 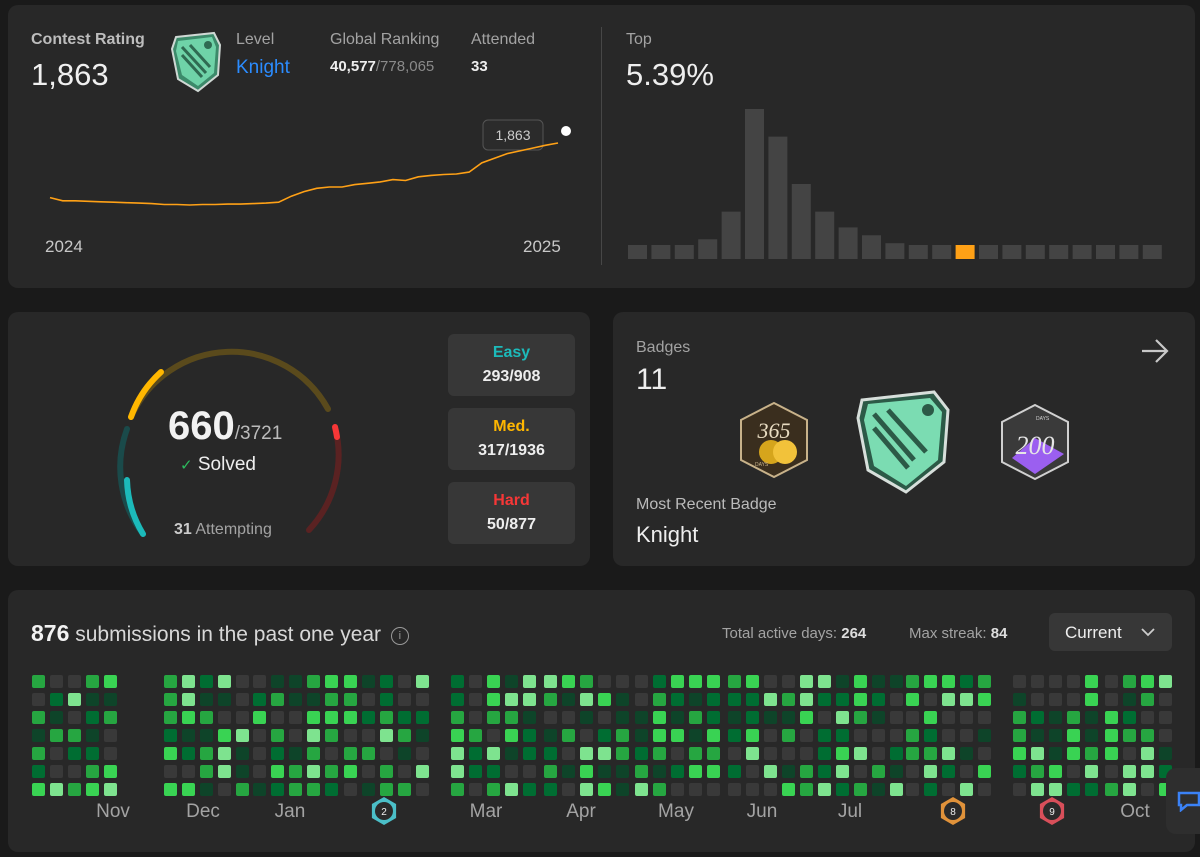 What do you see at coordinates (511, 365) in the screenshot?
I see `easy-box: Easy 293/908` at bounding box center [511, 365].